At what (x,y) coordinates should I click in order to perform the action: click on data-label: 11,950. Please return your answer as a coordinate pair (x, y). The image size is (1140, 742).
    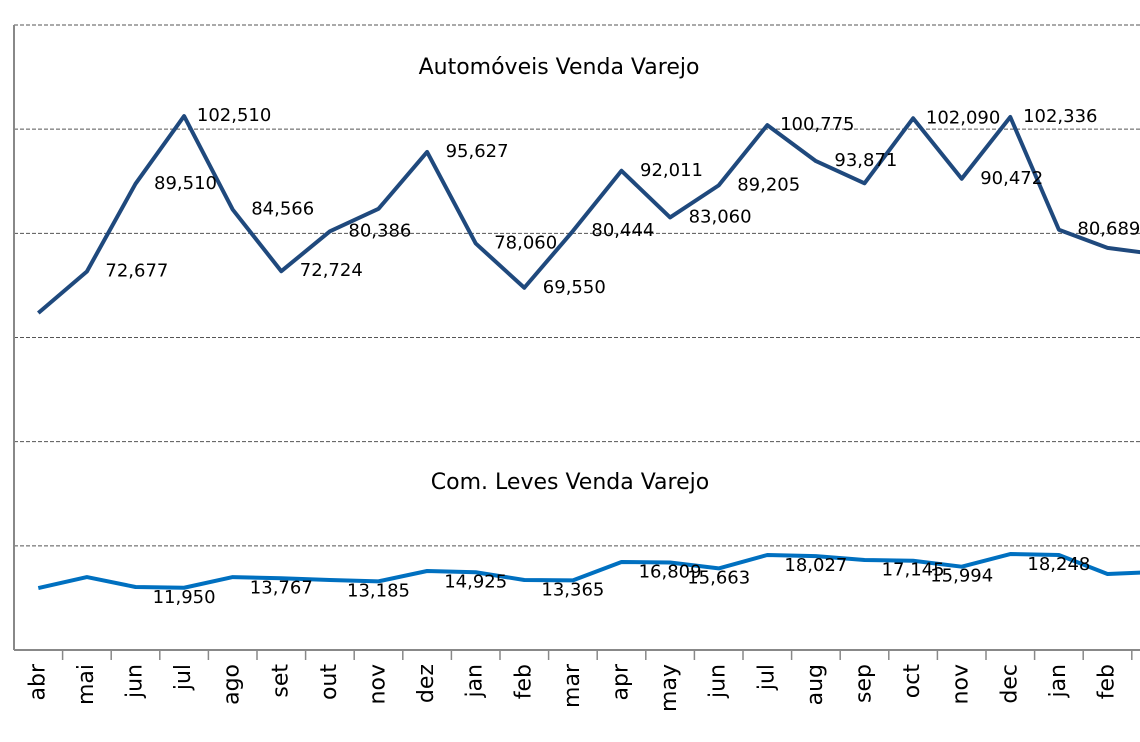
    Looking at the image, I should click on (184, 597).